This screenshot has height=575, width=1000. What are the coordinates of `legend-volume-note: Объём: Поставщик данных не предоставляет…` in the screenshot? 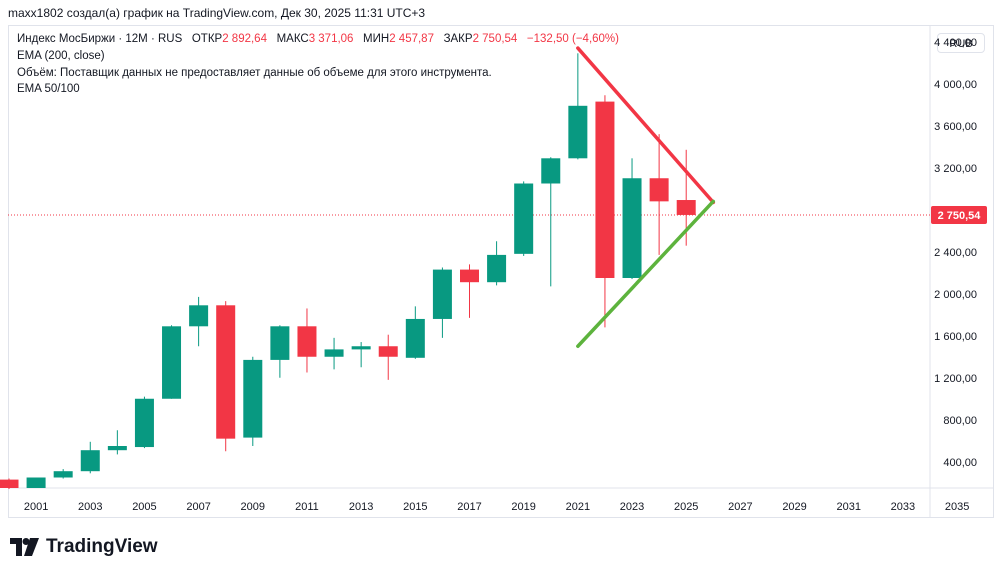 It's located at (254, 73).